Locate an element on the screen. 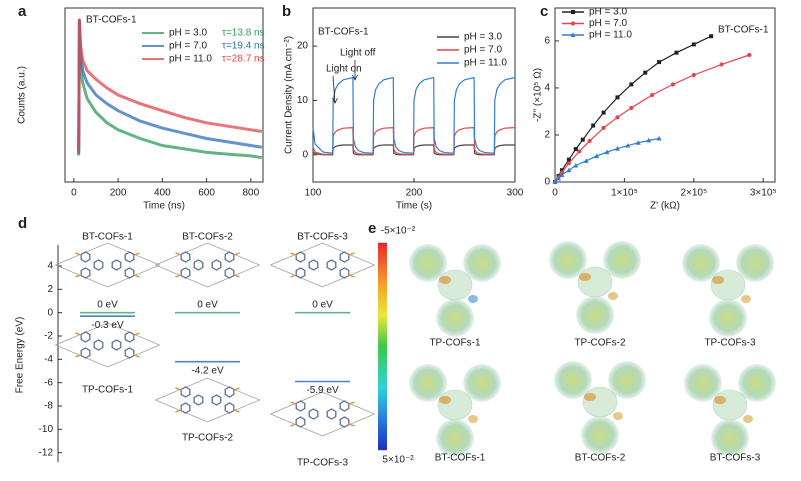  structure-label: BT-COFs-1 is located at coordinates (460, 458).